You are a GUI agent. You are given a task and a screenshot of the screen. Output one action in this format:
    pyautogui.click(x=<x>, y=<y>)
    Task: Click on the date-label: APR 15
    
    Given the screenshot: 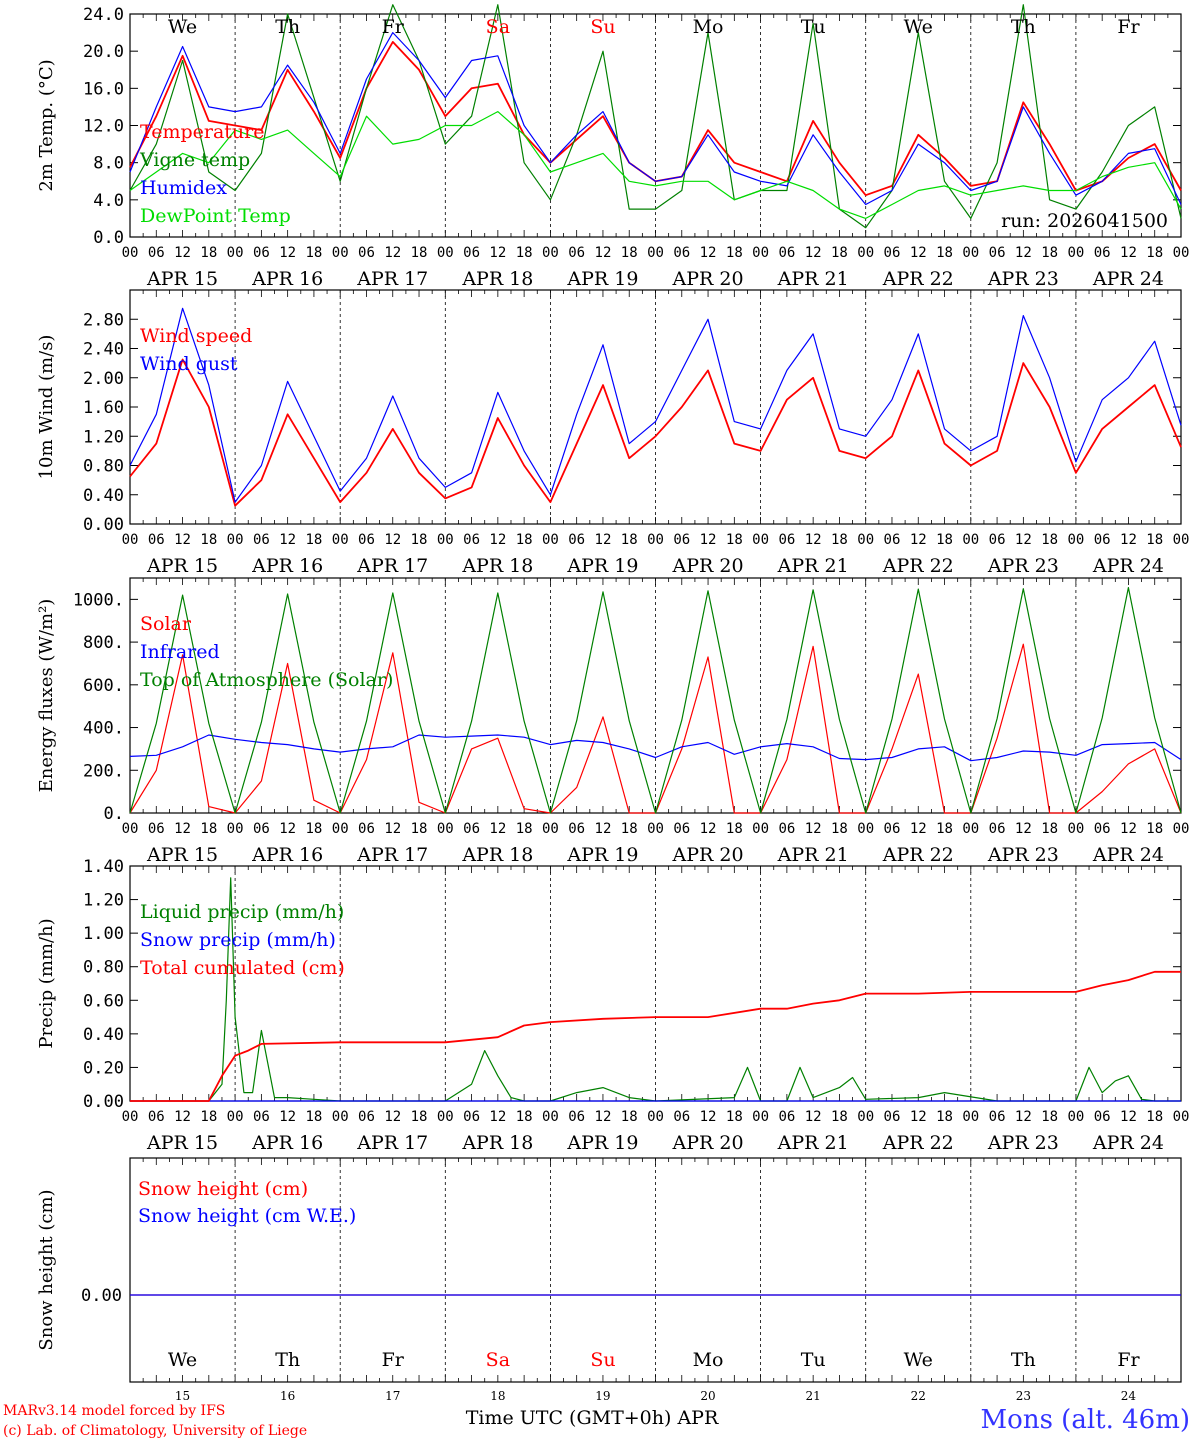 What is the action you would take?
    pyautogui.click(x=182, y=566)
    